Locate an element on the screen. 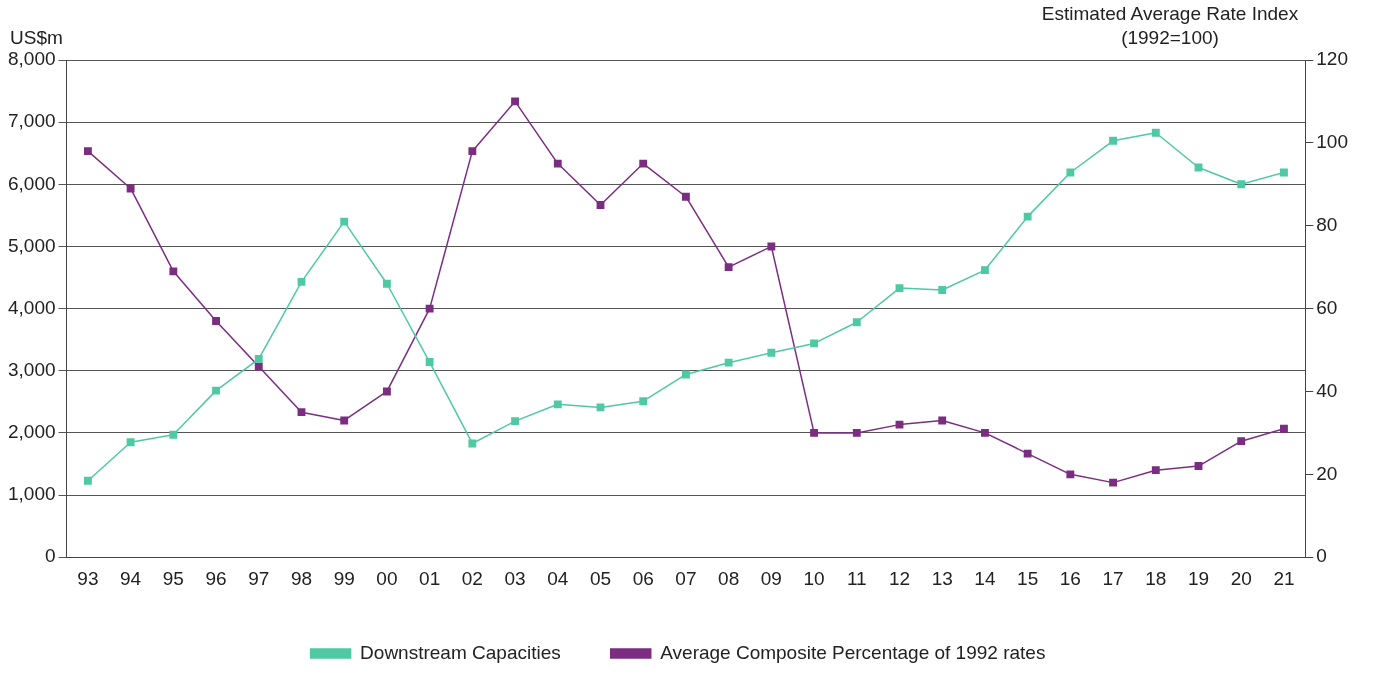 Image resolution: width=1381 pixels, height=678 pixels. x-tick-label: 10 is located at coordinates (814, 578).